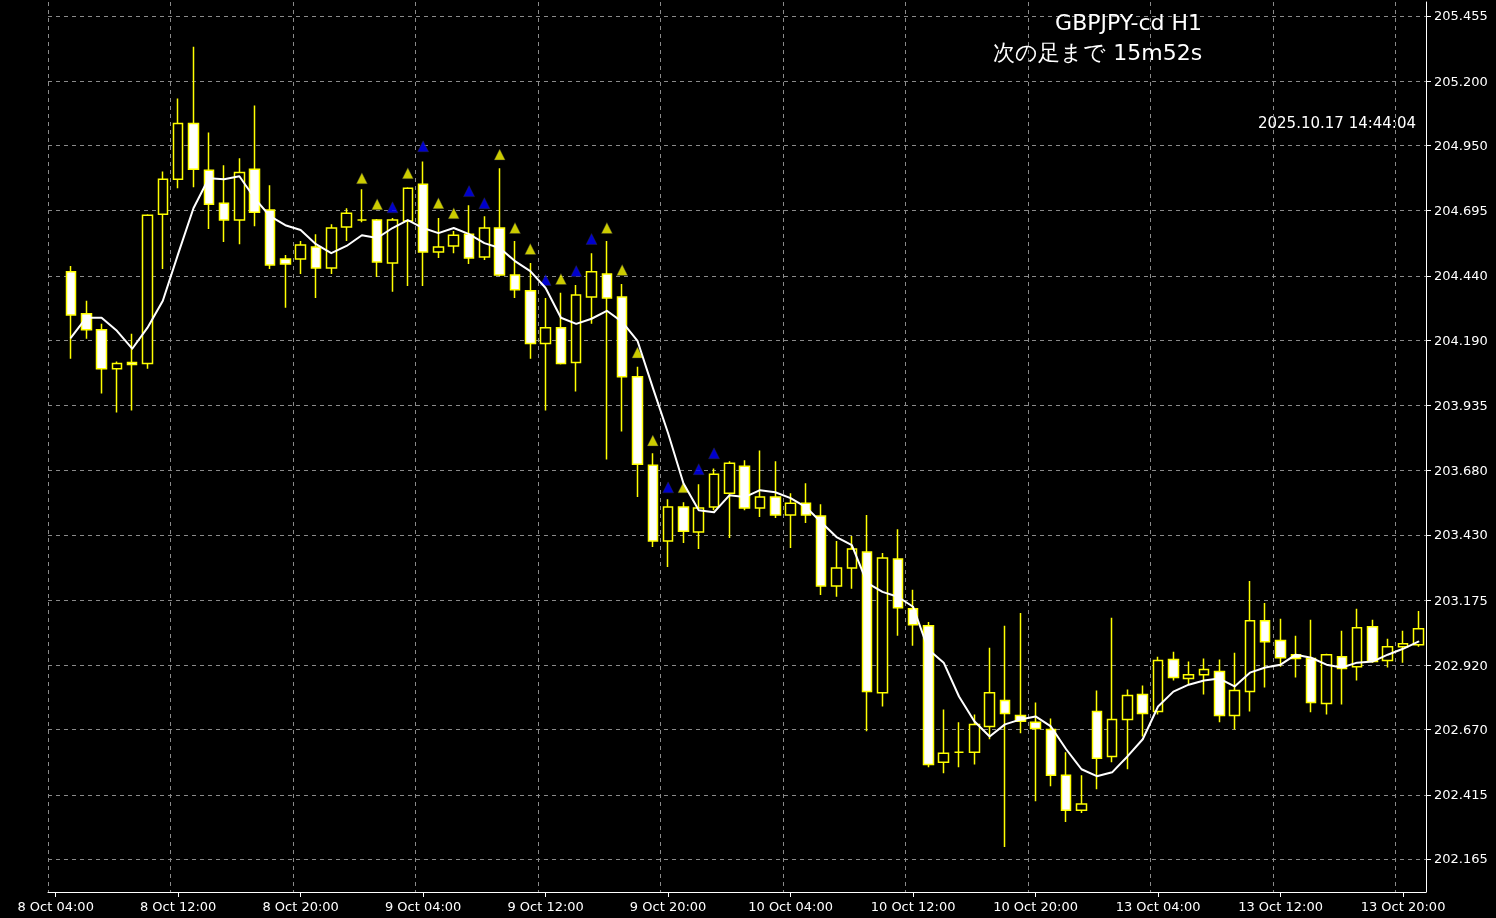 This screenshot has height=918, width=1496. I want to click on text: 次の足まで 15m52s, so click(1098, 52).